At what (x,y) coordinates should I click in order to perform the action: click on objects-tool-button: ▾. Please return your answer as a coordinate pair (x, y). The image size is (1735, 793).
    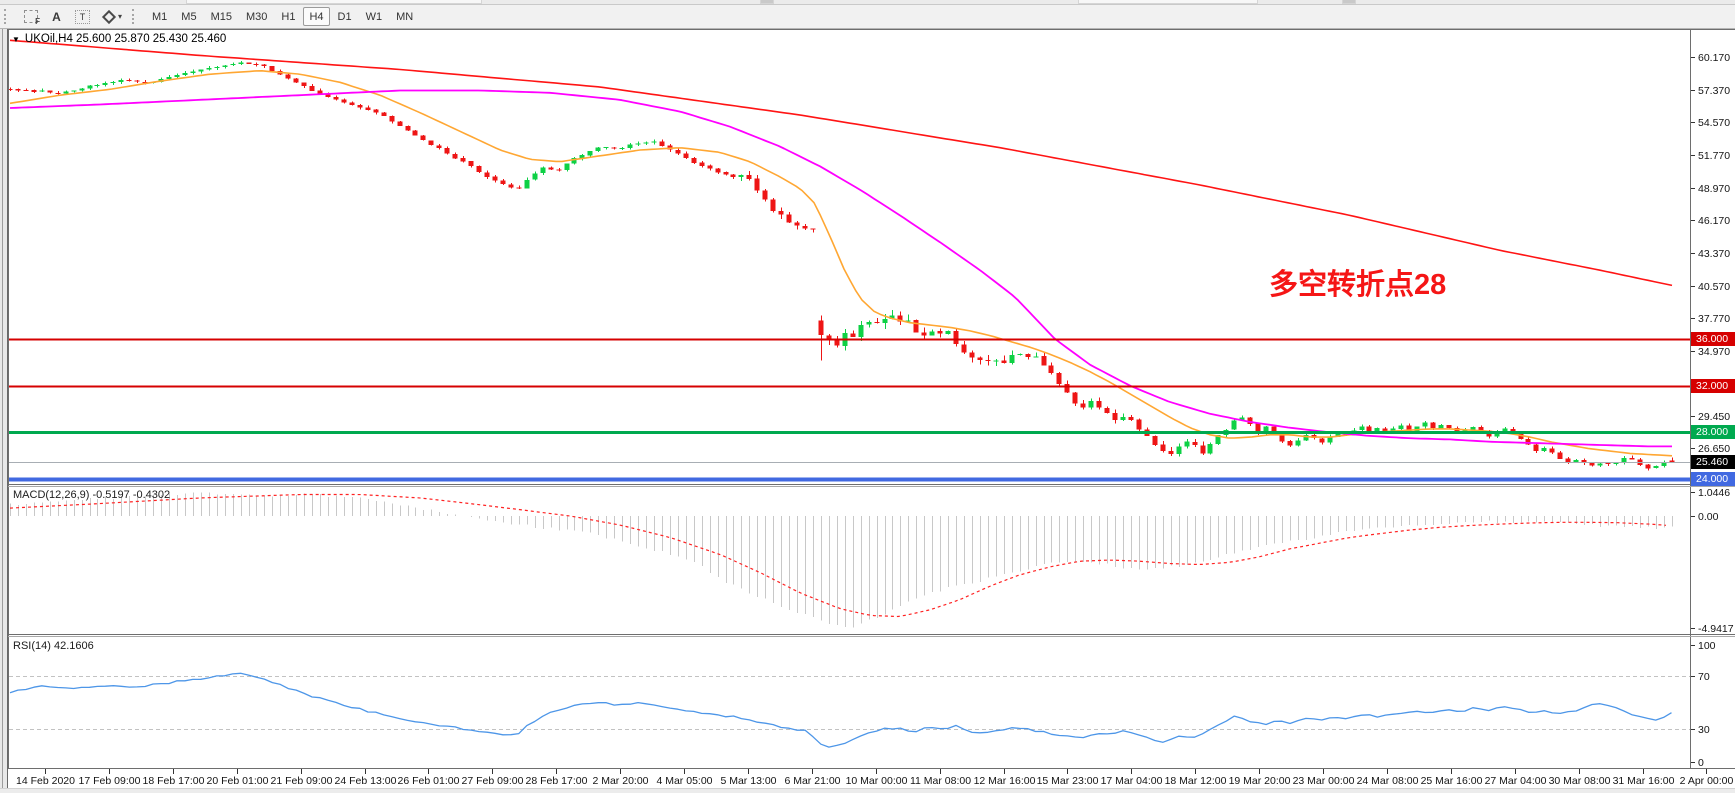
    Looking at the image, I should click on (113, 16).